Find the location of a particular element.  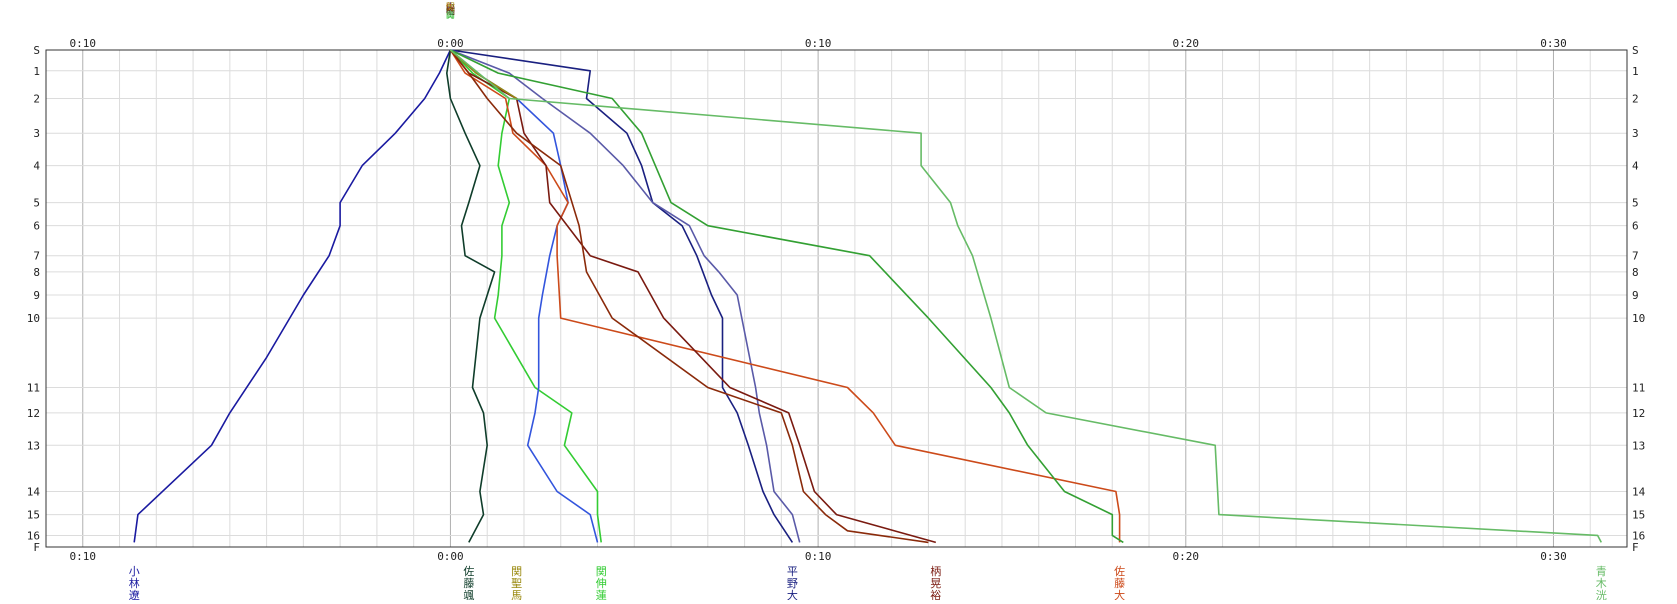

control-label-right: 11 is located at coordinates (1638, 387).